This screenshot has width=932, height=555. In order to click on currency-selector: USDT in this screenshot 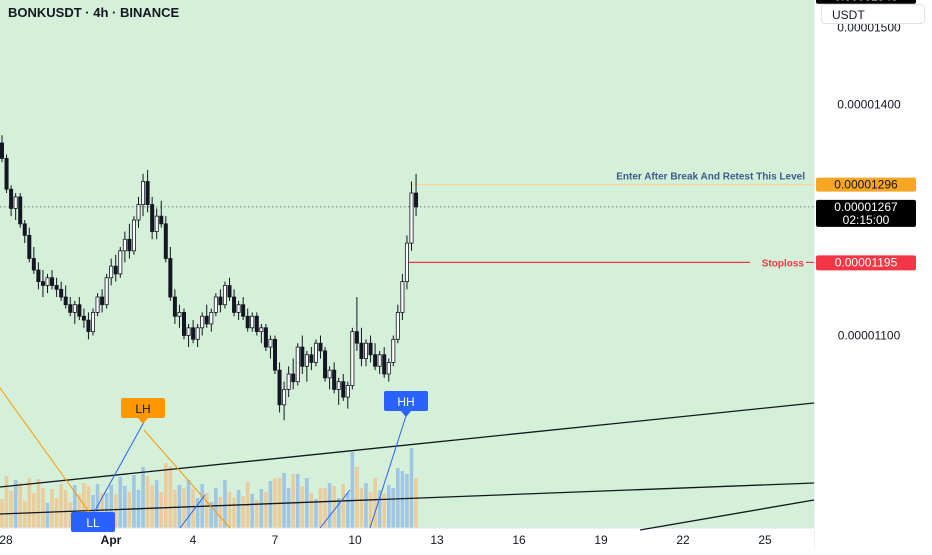, I will do `click(873, 14)`.